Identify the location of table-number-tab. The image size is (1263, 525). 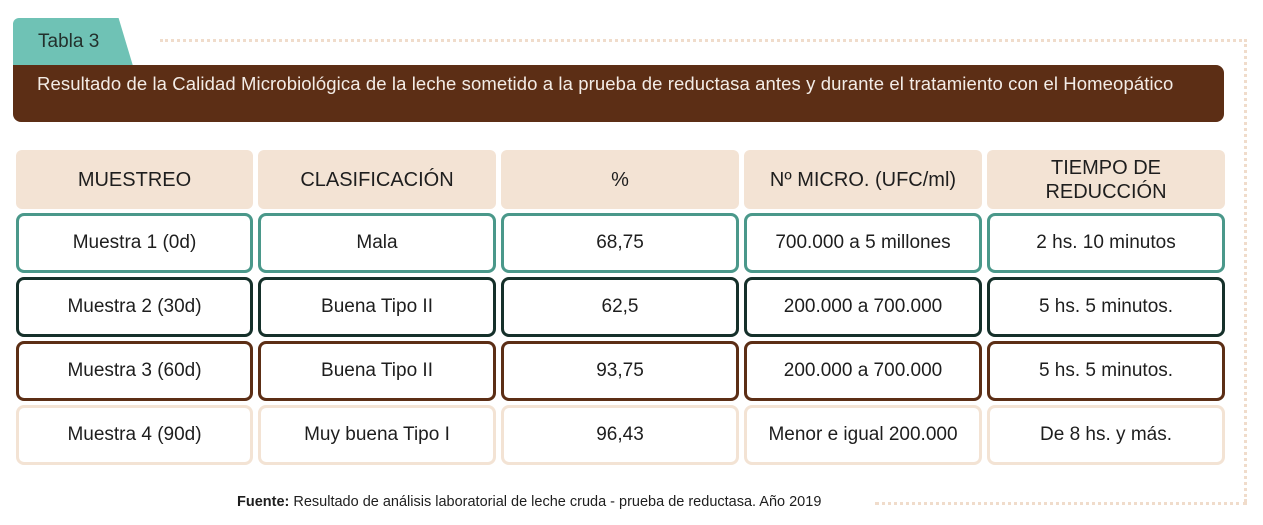
(73, 42).